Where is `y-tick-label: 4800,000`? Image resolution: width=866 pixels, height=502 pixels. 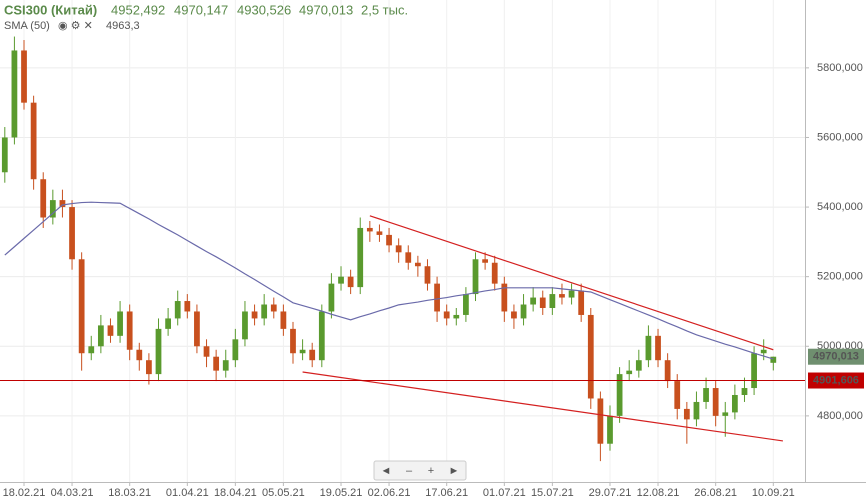 y-tick-label: 4800,000 is located at coordinates (840, 416).